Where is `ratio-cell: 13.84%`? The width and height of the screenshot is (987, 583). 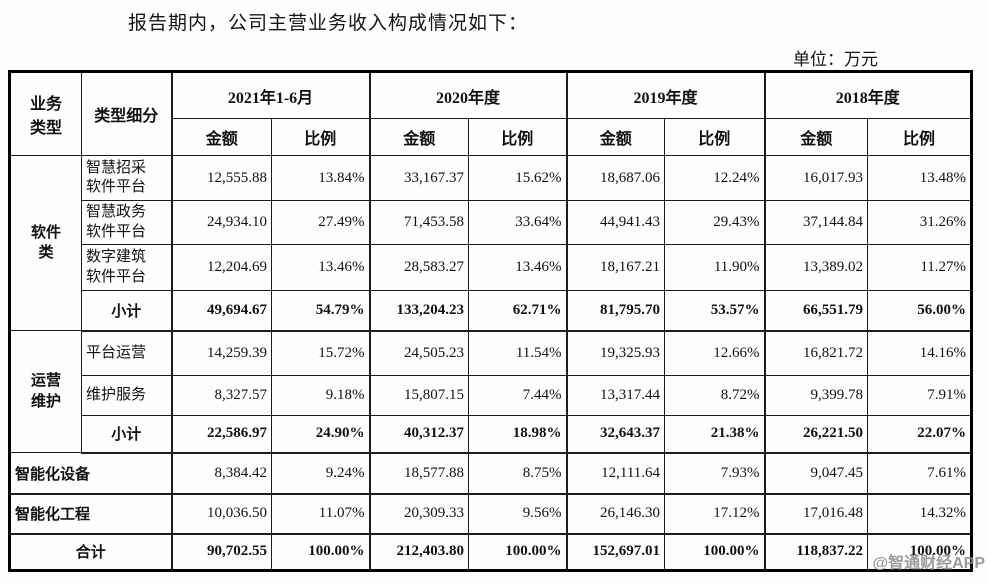 ratio-cell: 13.84% is located at coordinates (320, 178).